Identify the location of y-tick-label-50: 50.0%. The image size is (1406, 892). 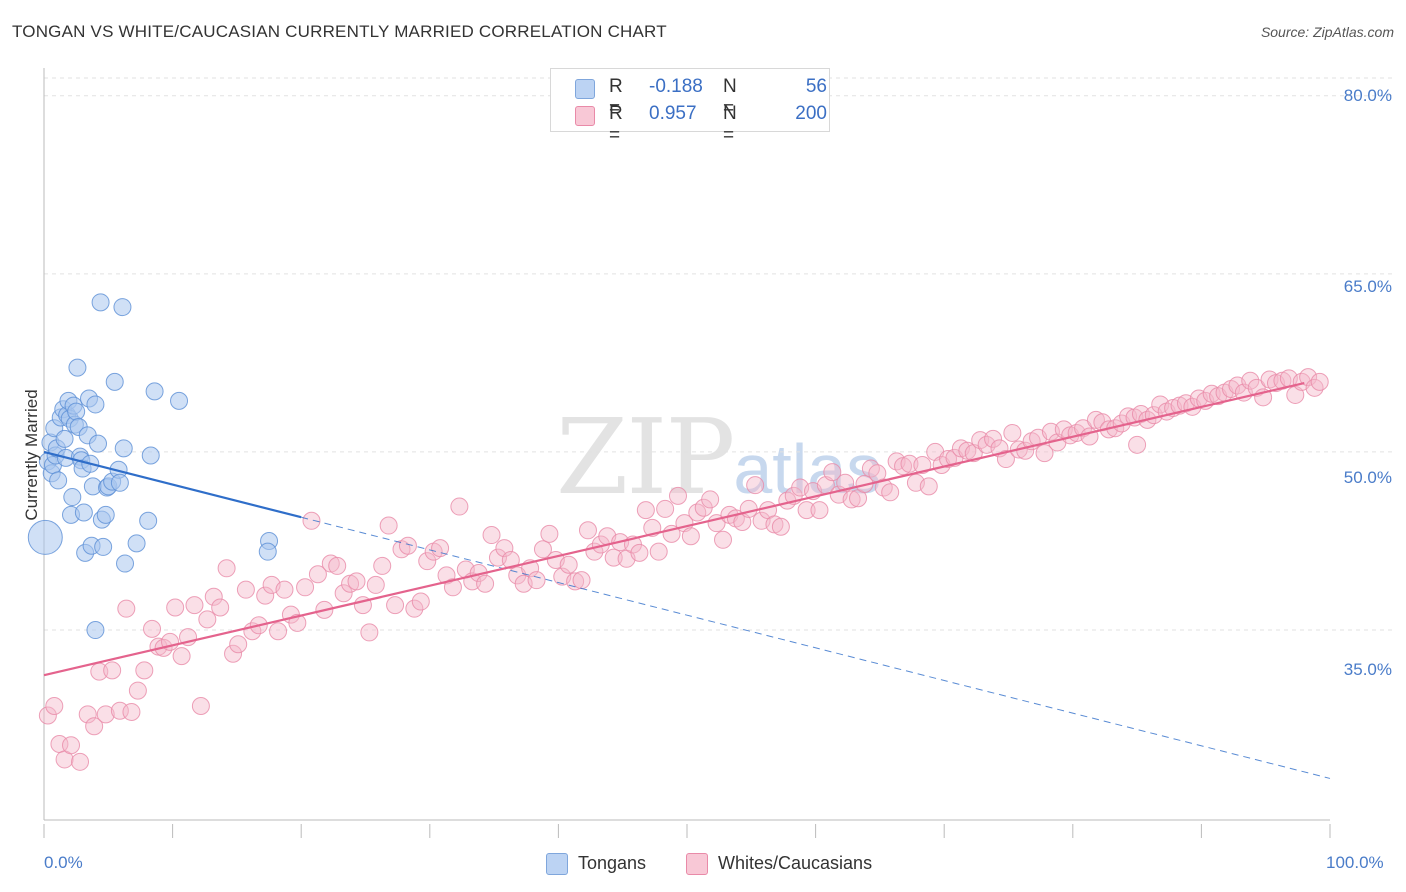
(1367, 477).